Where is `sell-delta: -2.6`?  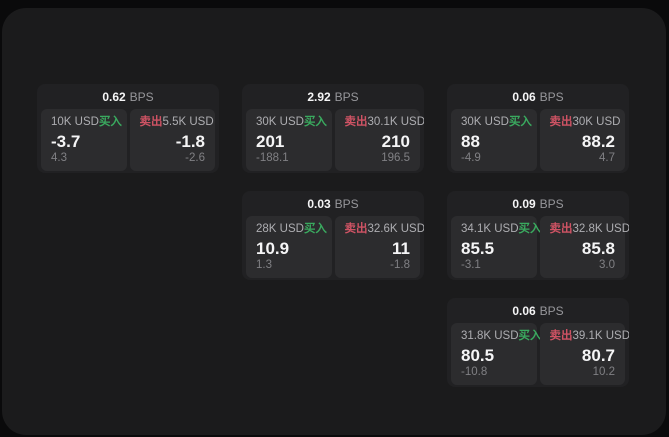
sell-delta: -2.6 is located at coordinates (195, 158).